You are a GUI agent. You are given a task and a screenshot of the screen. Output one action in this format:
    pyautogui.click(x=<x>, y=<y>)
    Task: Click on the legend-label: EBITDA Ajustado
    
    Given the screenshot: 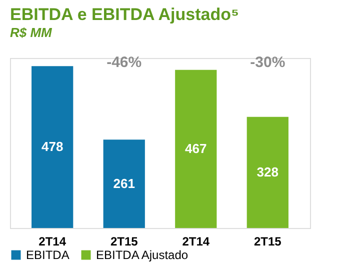 What is the action you would take?
    pyautogui.click(x=142, y=255)
    